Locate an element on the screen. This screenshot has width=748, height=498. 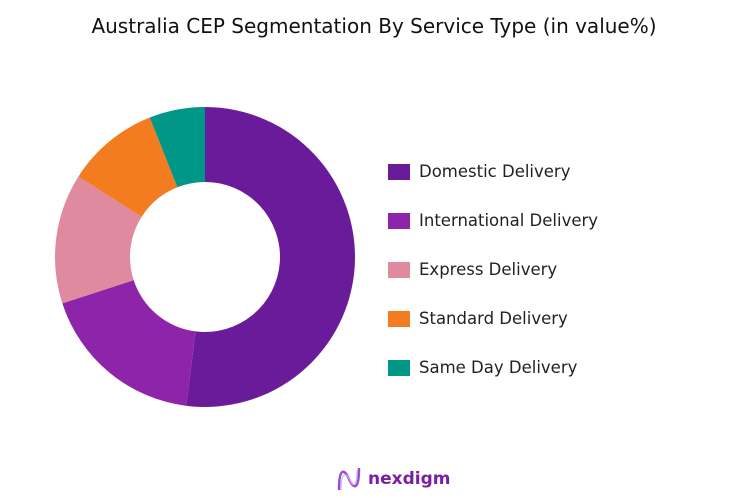
legend-label: Same Day Delivery is located at coordinates (498, 367).